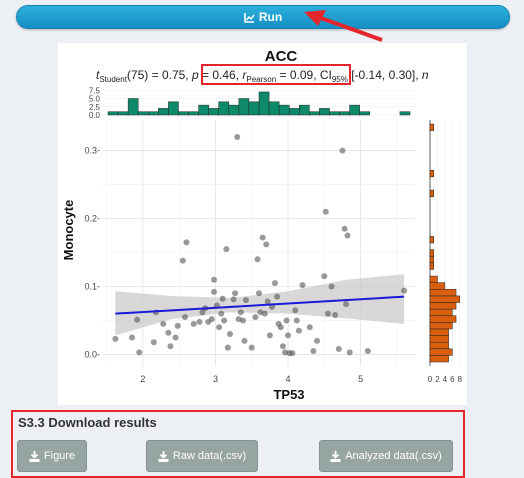  I want to click on subtitle-r-val: = 0.09,, so click(298, 75).